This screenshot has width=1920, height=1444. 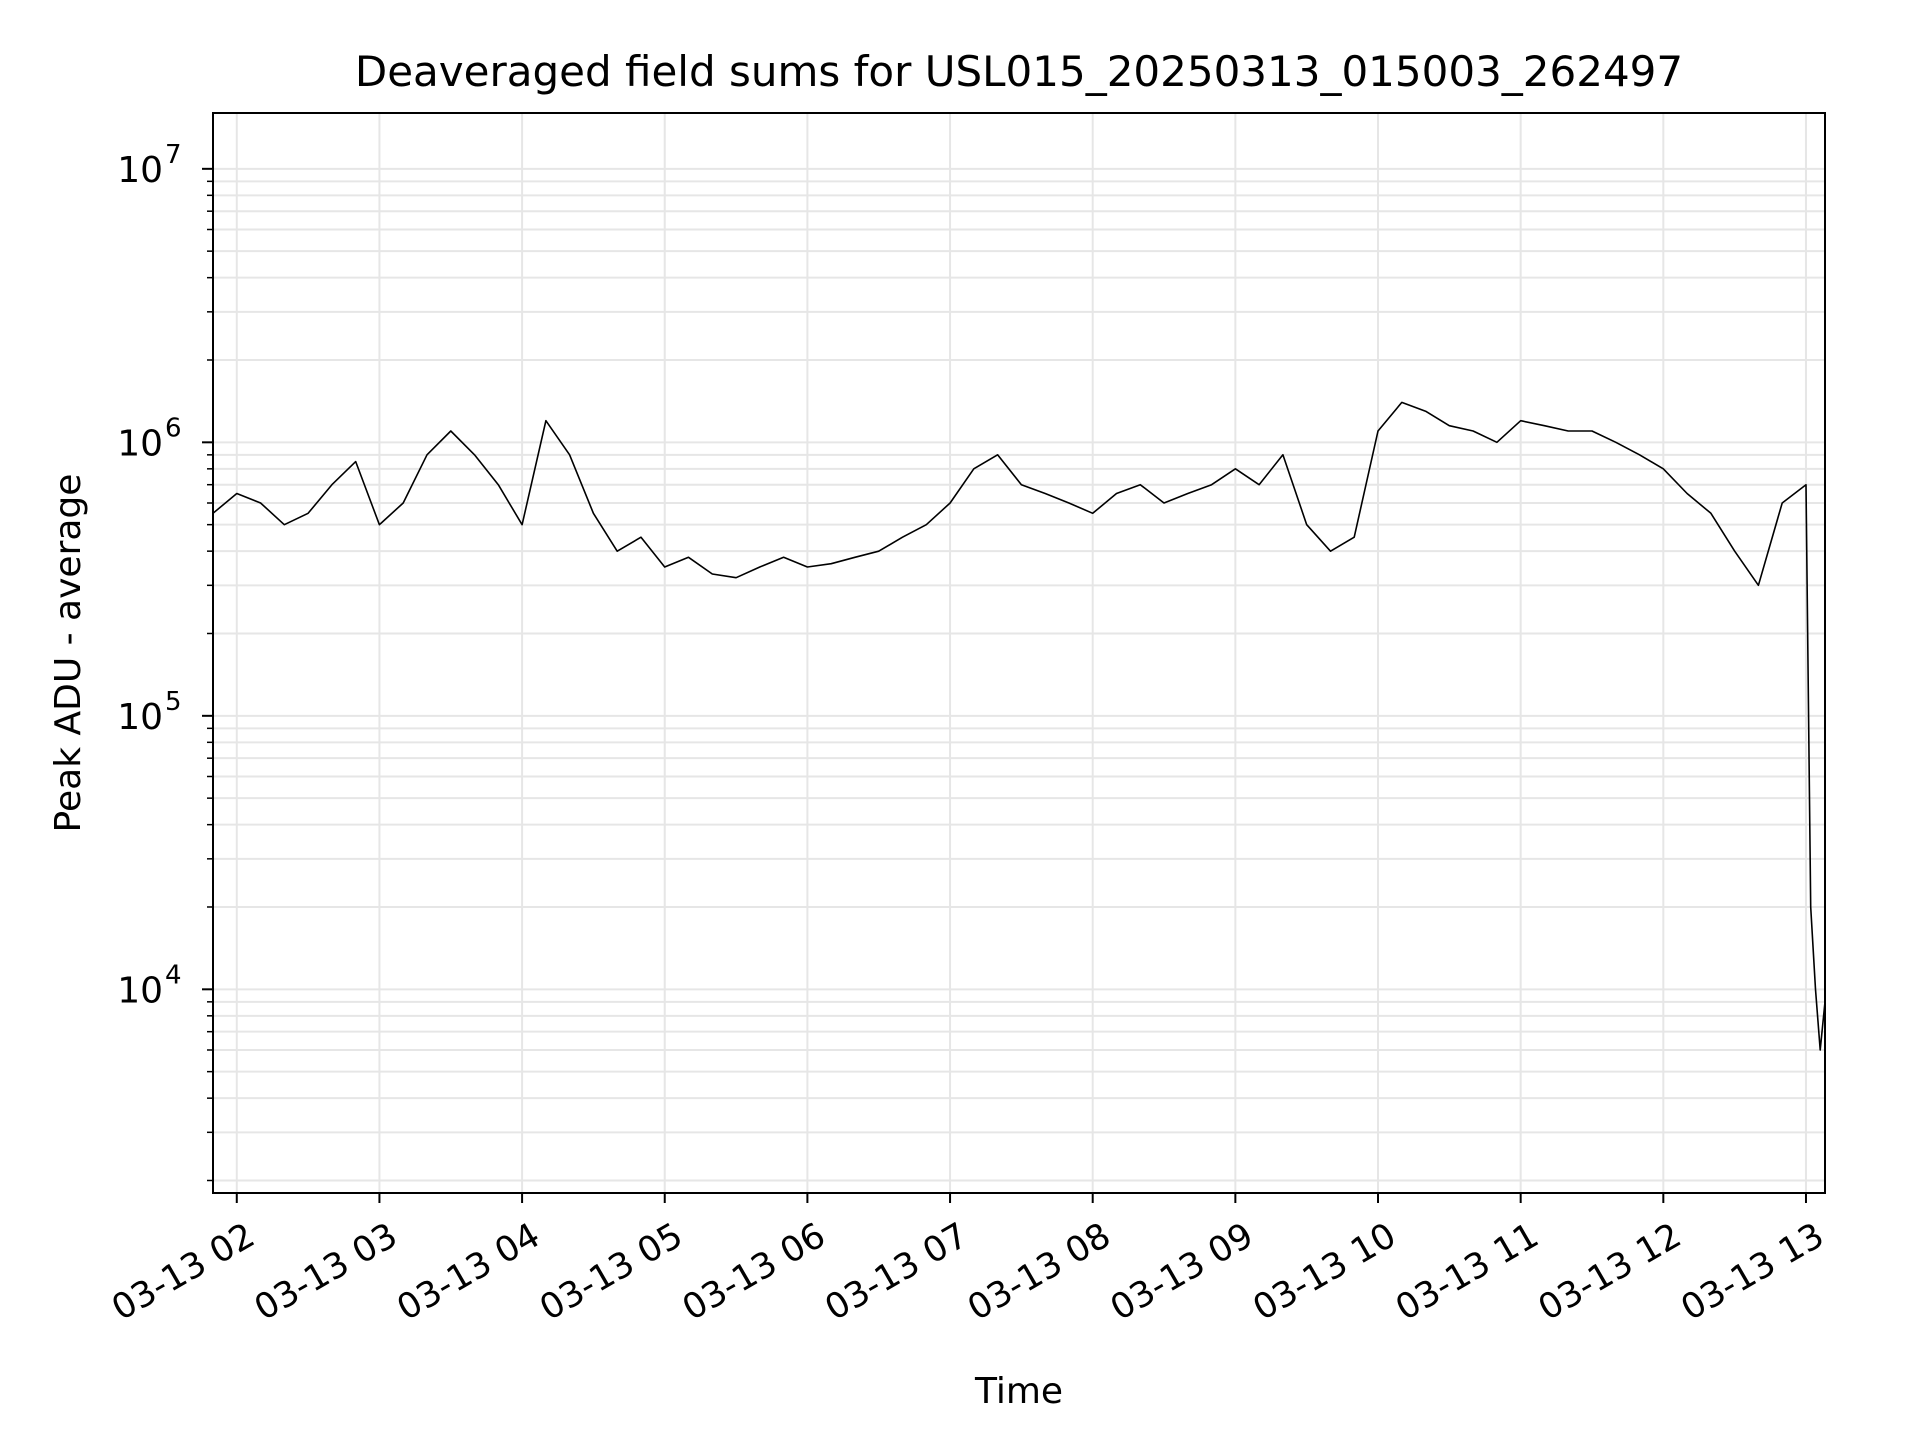 I want to click on y-axis-label: Peak ADU - average, so click(x=68, y=653).